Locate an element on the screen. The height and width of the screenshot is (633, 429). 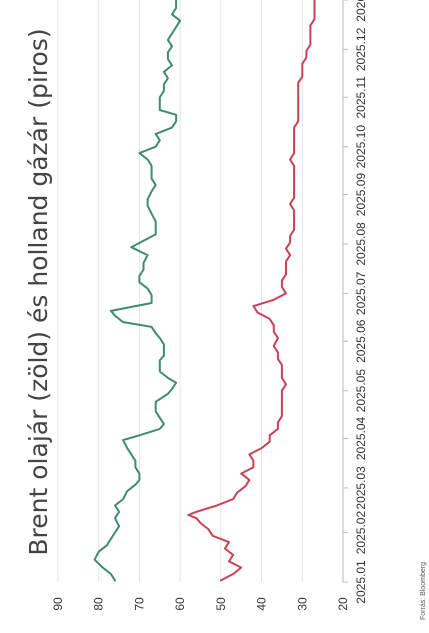
chart-source: Forrás: Bloomberg is located at coordinates (423, 591).